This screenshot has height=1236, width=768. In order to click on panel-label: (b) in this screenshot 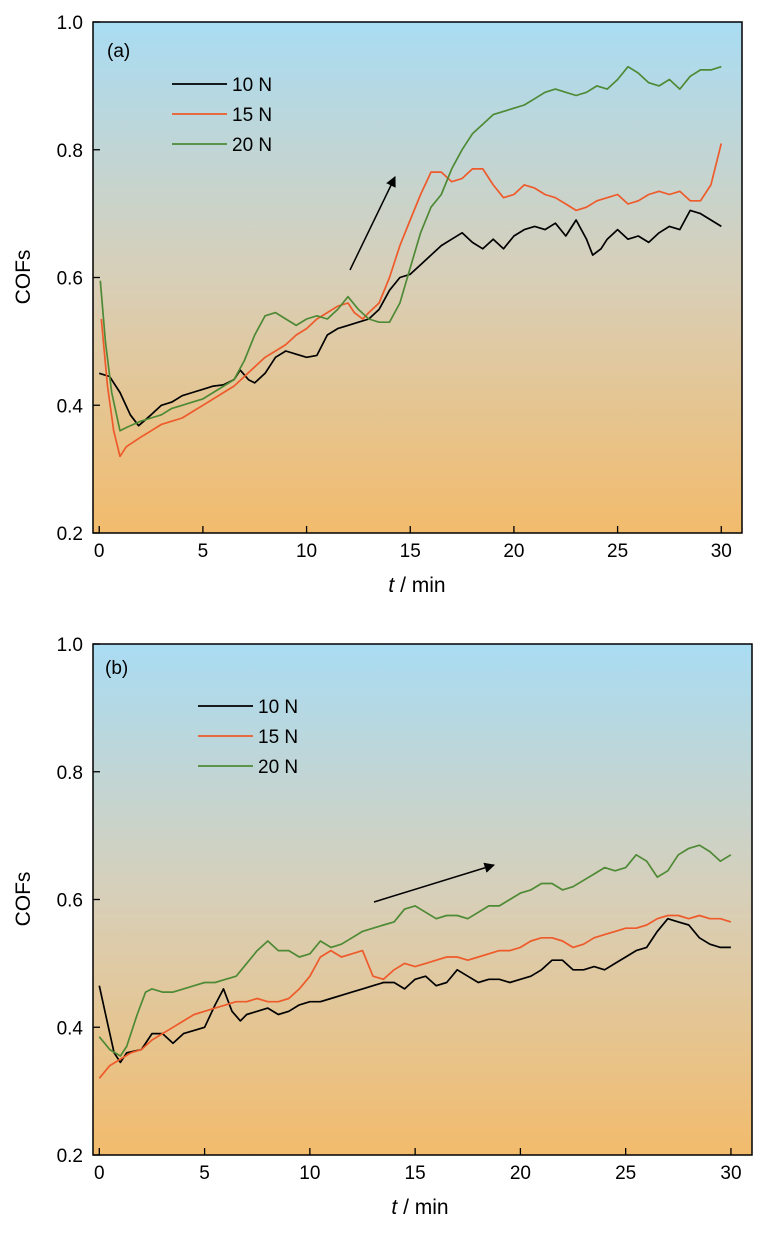, I will do `click(116, 668)`.